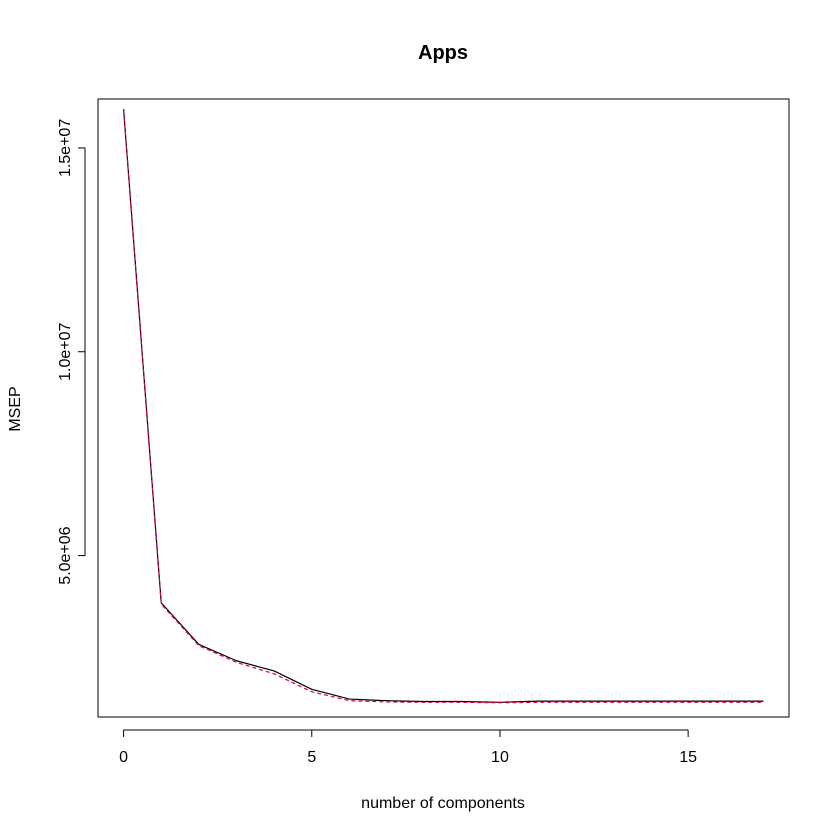 This screenshot has width=840, height=840. I want to click on x-tick-label: 15, so click(688, 757).